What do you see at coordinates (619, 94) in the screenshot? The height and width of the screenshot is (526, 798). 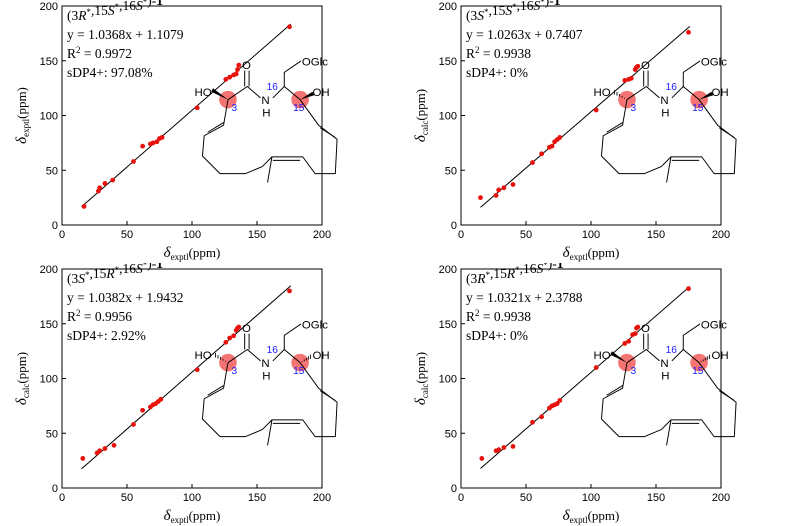 I see `c3-hash-bond` at bounding box center [619, 94].